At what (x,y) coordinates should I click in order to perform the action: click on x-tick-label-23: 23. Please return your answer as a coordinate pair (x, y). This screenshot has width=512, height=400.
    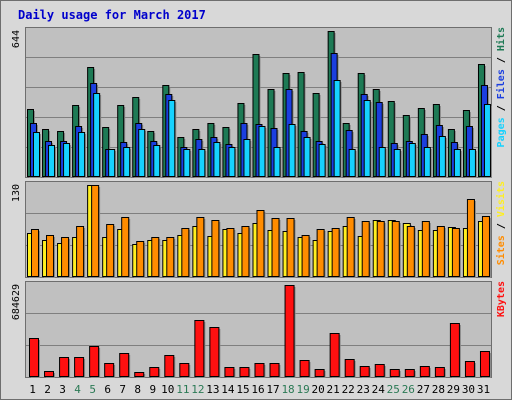
    Looking at the image, I should click on (363, 389).